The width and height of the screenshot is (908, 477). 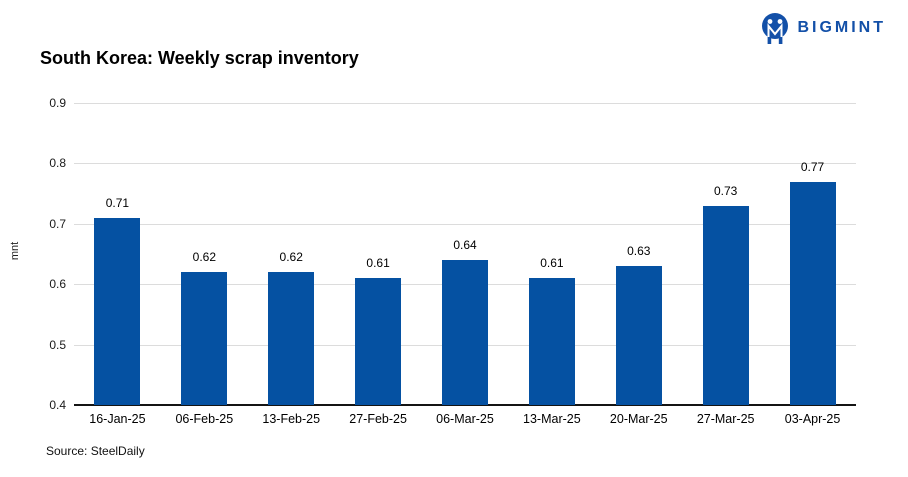 I want to click on x-tick-label: 13-Mar-25, so click(x=552, y=419).